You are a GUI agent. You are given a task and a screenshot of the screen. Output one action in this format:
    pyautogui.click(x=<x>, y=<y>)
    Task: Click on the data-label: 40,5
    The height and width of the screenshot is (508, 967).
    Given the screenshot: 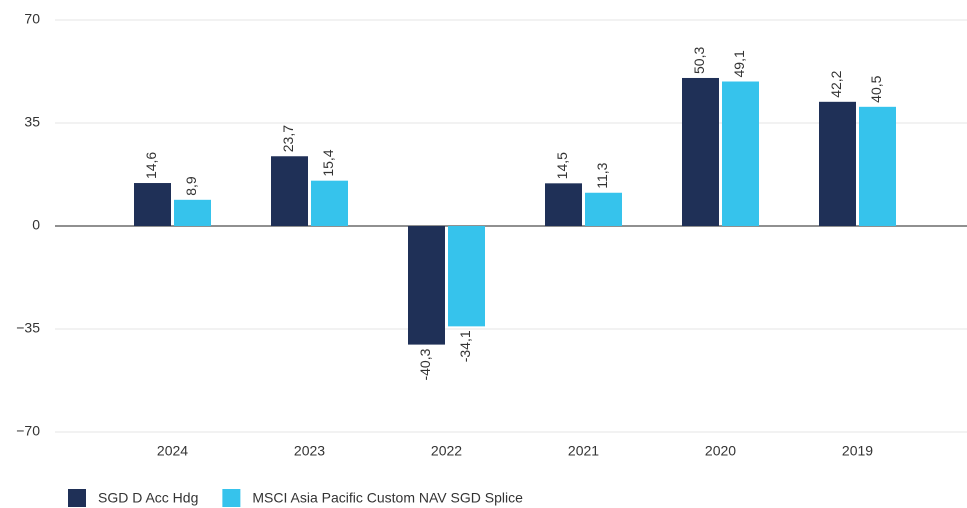 What is the action you would take?
    pyautogui.click(x=876, y=88)
    